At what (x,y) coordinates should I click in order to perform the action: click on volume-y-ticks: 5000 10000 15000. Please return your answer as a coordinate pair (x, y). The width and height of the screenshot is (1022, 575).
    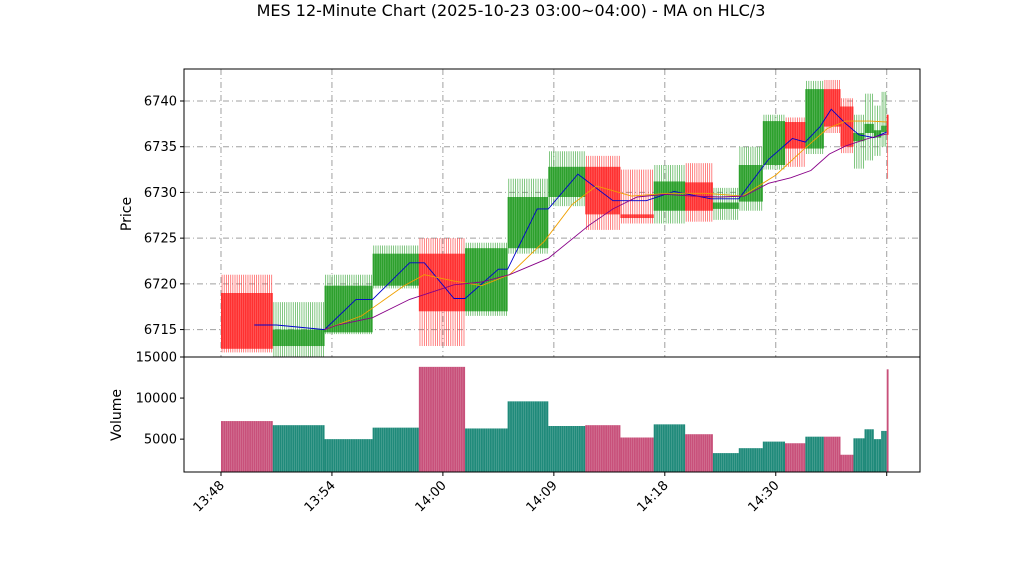
    Looking at the image, I should click on (160, 399).